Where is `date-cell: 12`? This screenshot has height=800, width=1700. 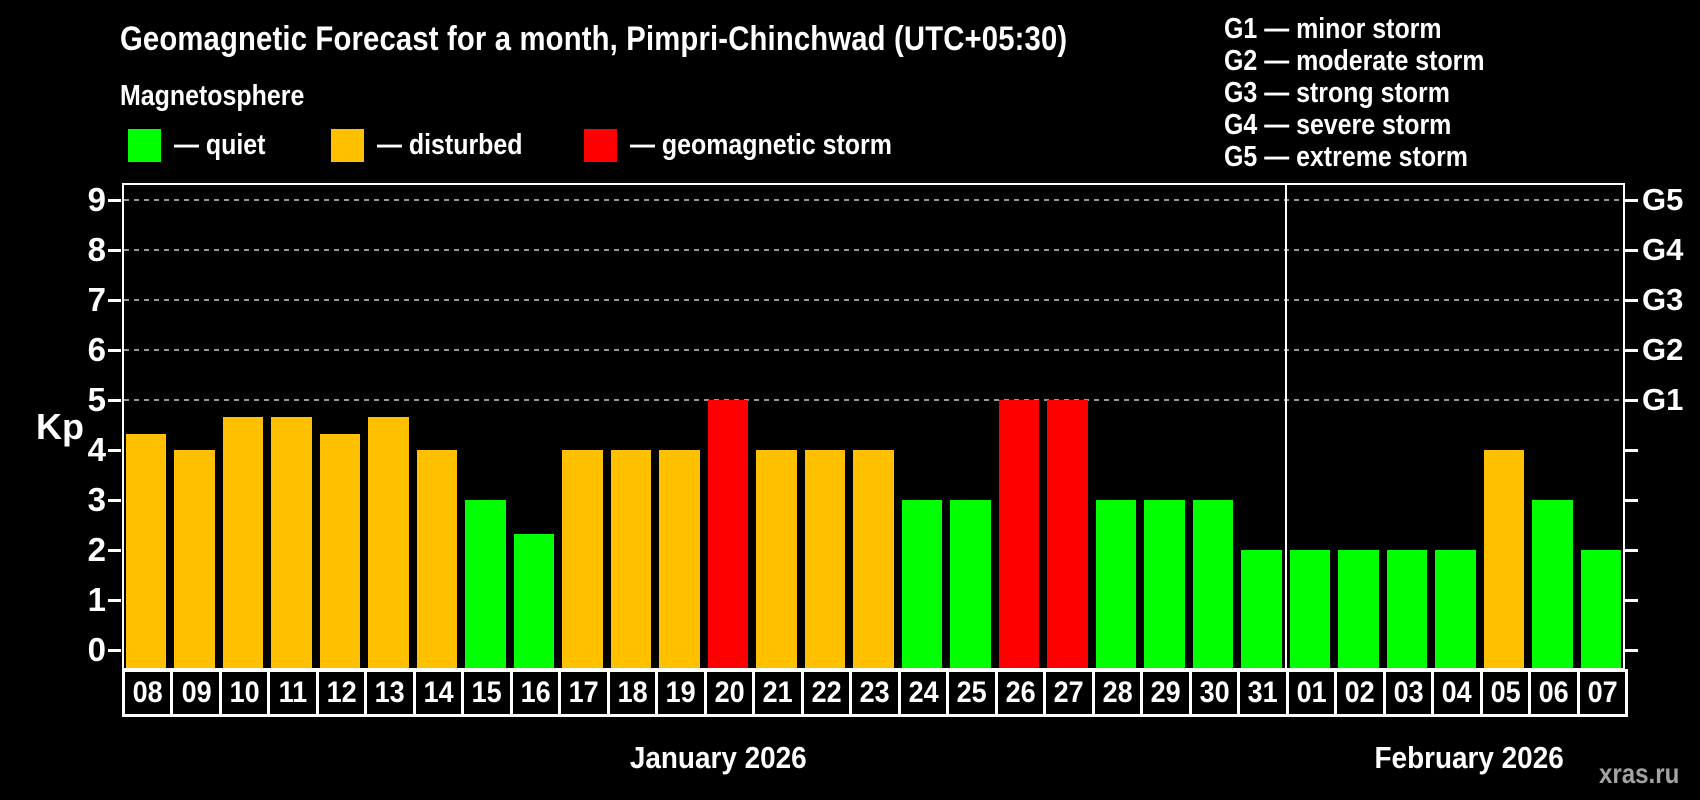 date-cell: 12 is located at coordinates (341, 693).